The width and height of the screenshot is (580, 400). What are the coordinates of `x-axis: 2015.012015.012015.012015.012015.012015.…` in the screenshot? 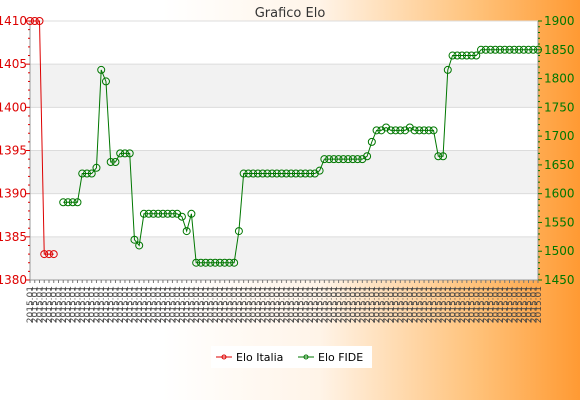 It's located at (285, 301).